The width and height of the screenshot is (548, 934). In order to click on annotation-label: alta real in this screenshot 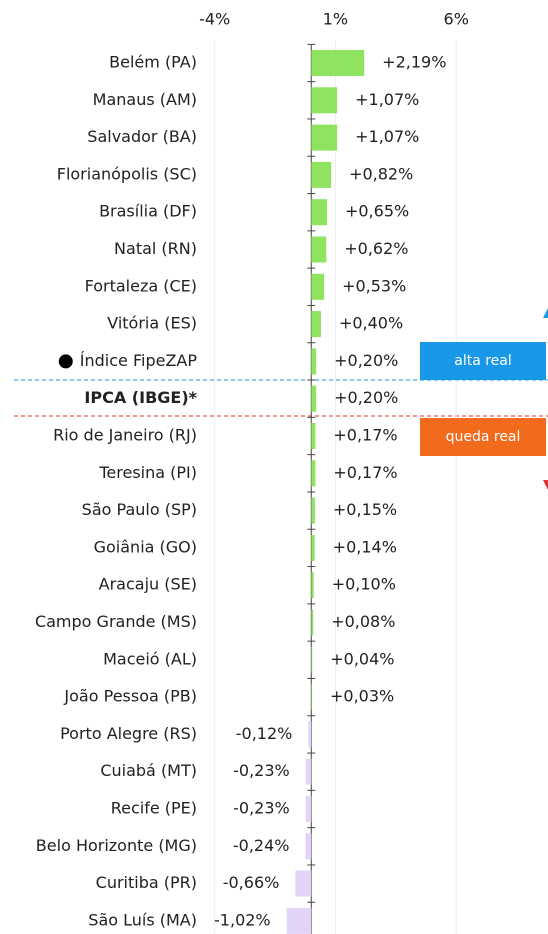, I will do `click(483, 361)`.